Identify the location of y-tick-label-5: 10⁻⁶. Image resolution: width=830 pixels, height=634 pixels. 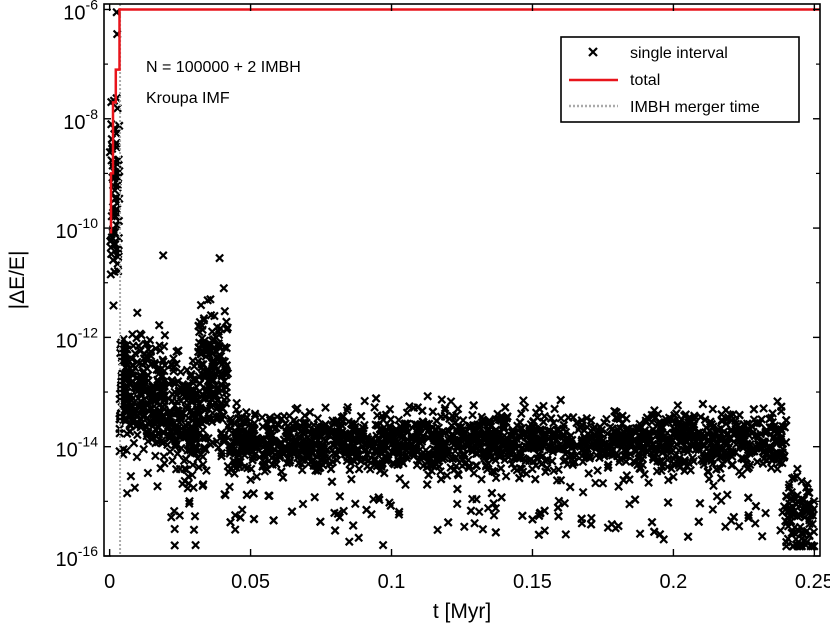
(80, 12).